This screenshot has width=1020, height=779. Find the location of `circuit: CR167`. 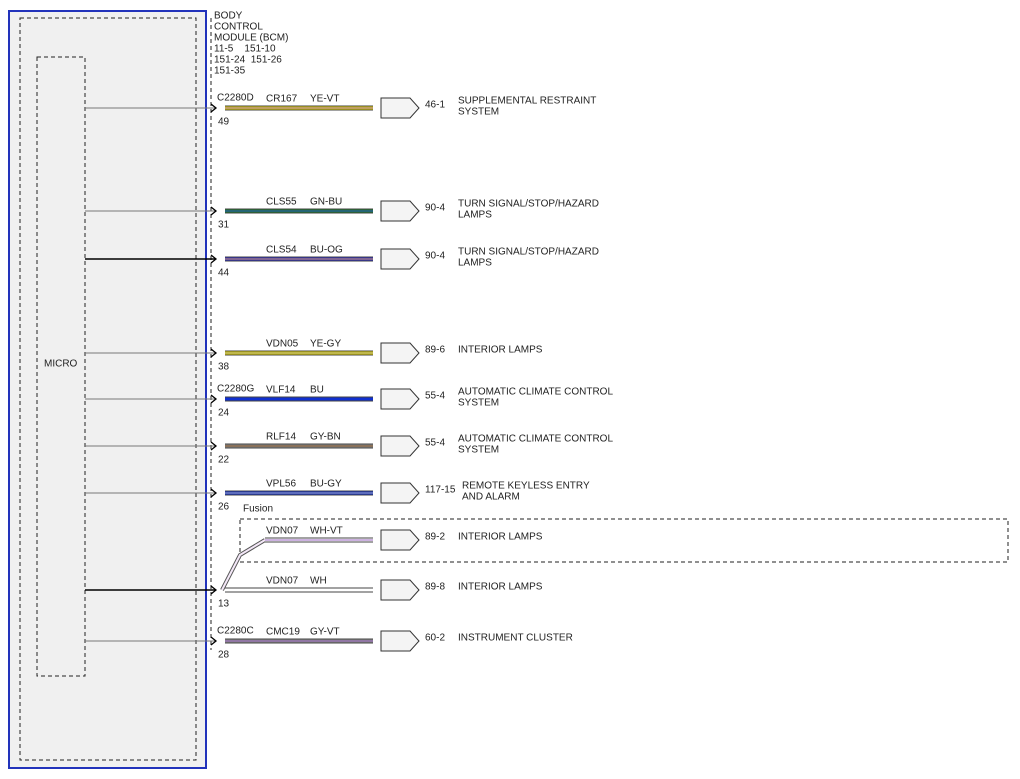

circuit: CR167 is located at coordinates (282, 99).